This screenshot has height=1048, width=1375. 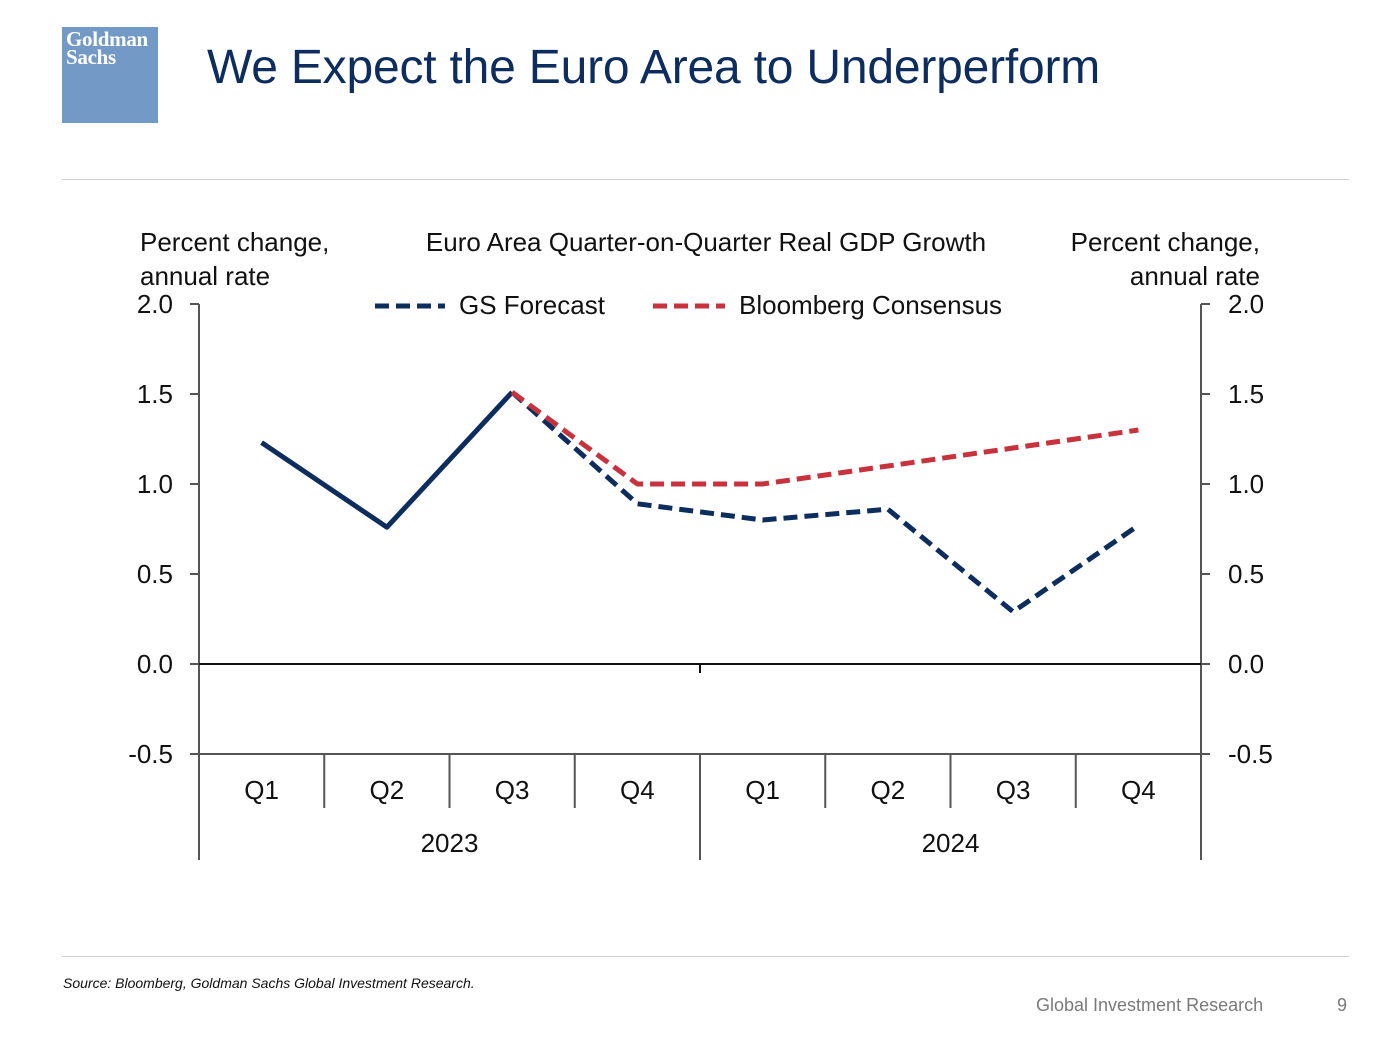 What do you see at coordinates (705, 179) in the screenshot?
I see `header-divider` at bounding box center [705, 179].